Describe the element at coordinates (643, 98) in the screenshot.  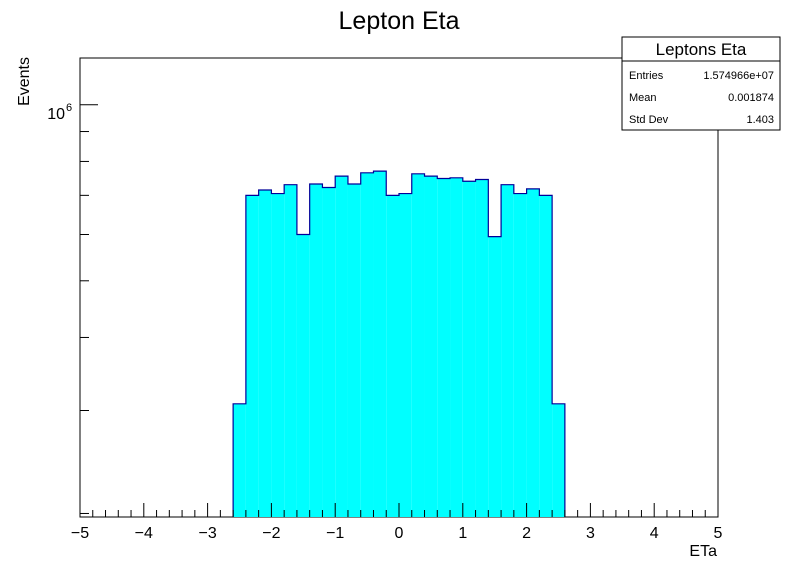
I see `stats-label-mean: Mean` at that location.